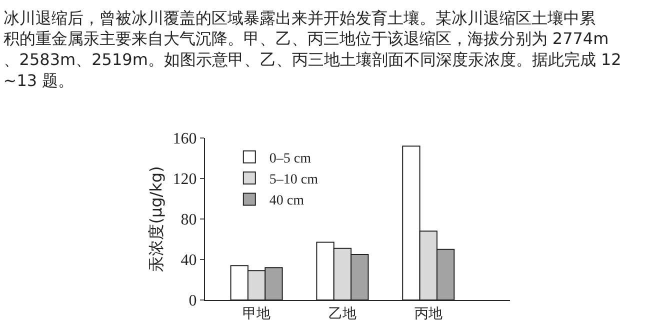  Describe the element at coordinates (286, 201) in the screenshot. I see `legend-label: 40 cm` at that location.